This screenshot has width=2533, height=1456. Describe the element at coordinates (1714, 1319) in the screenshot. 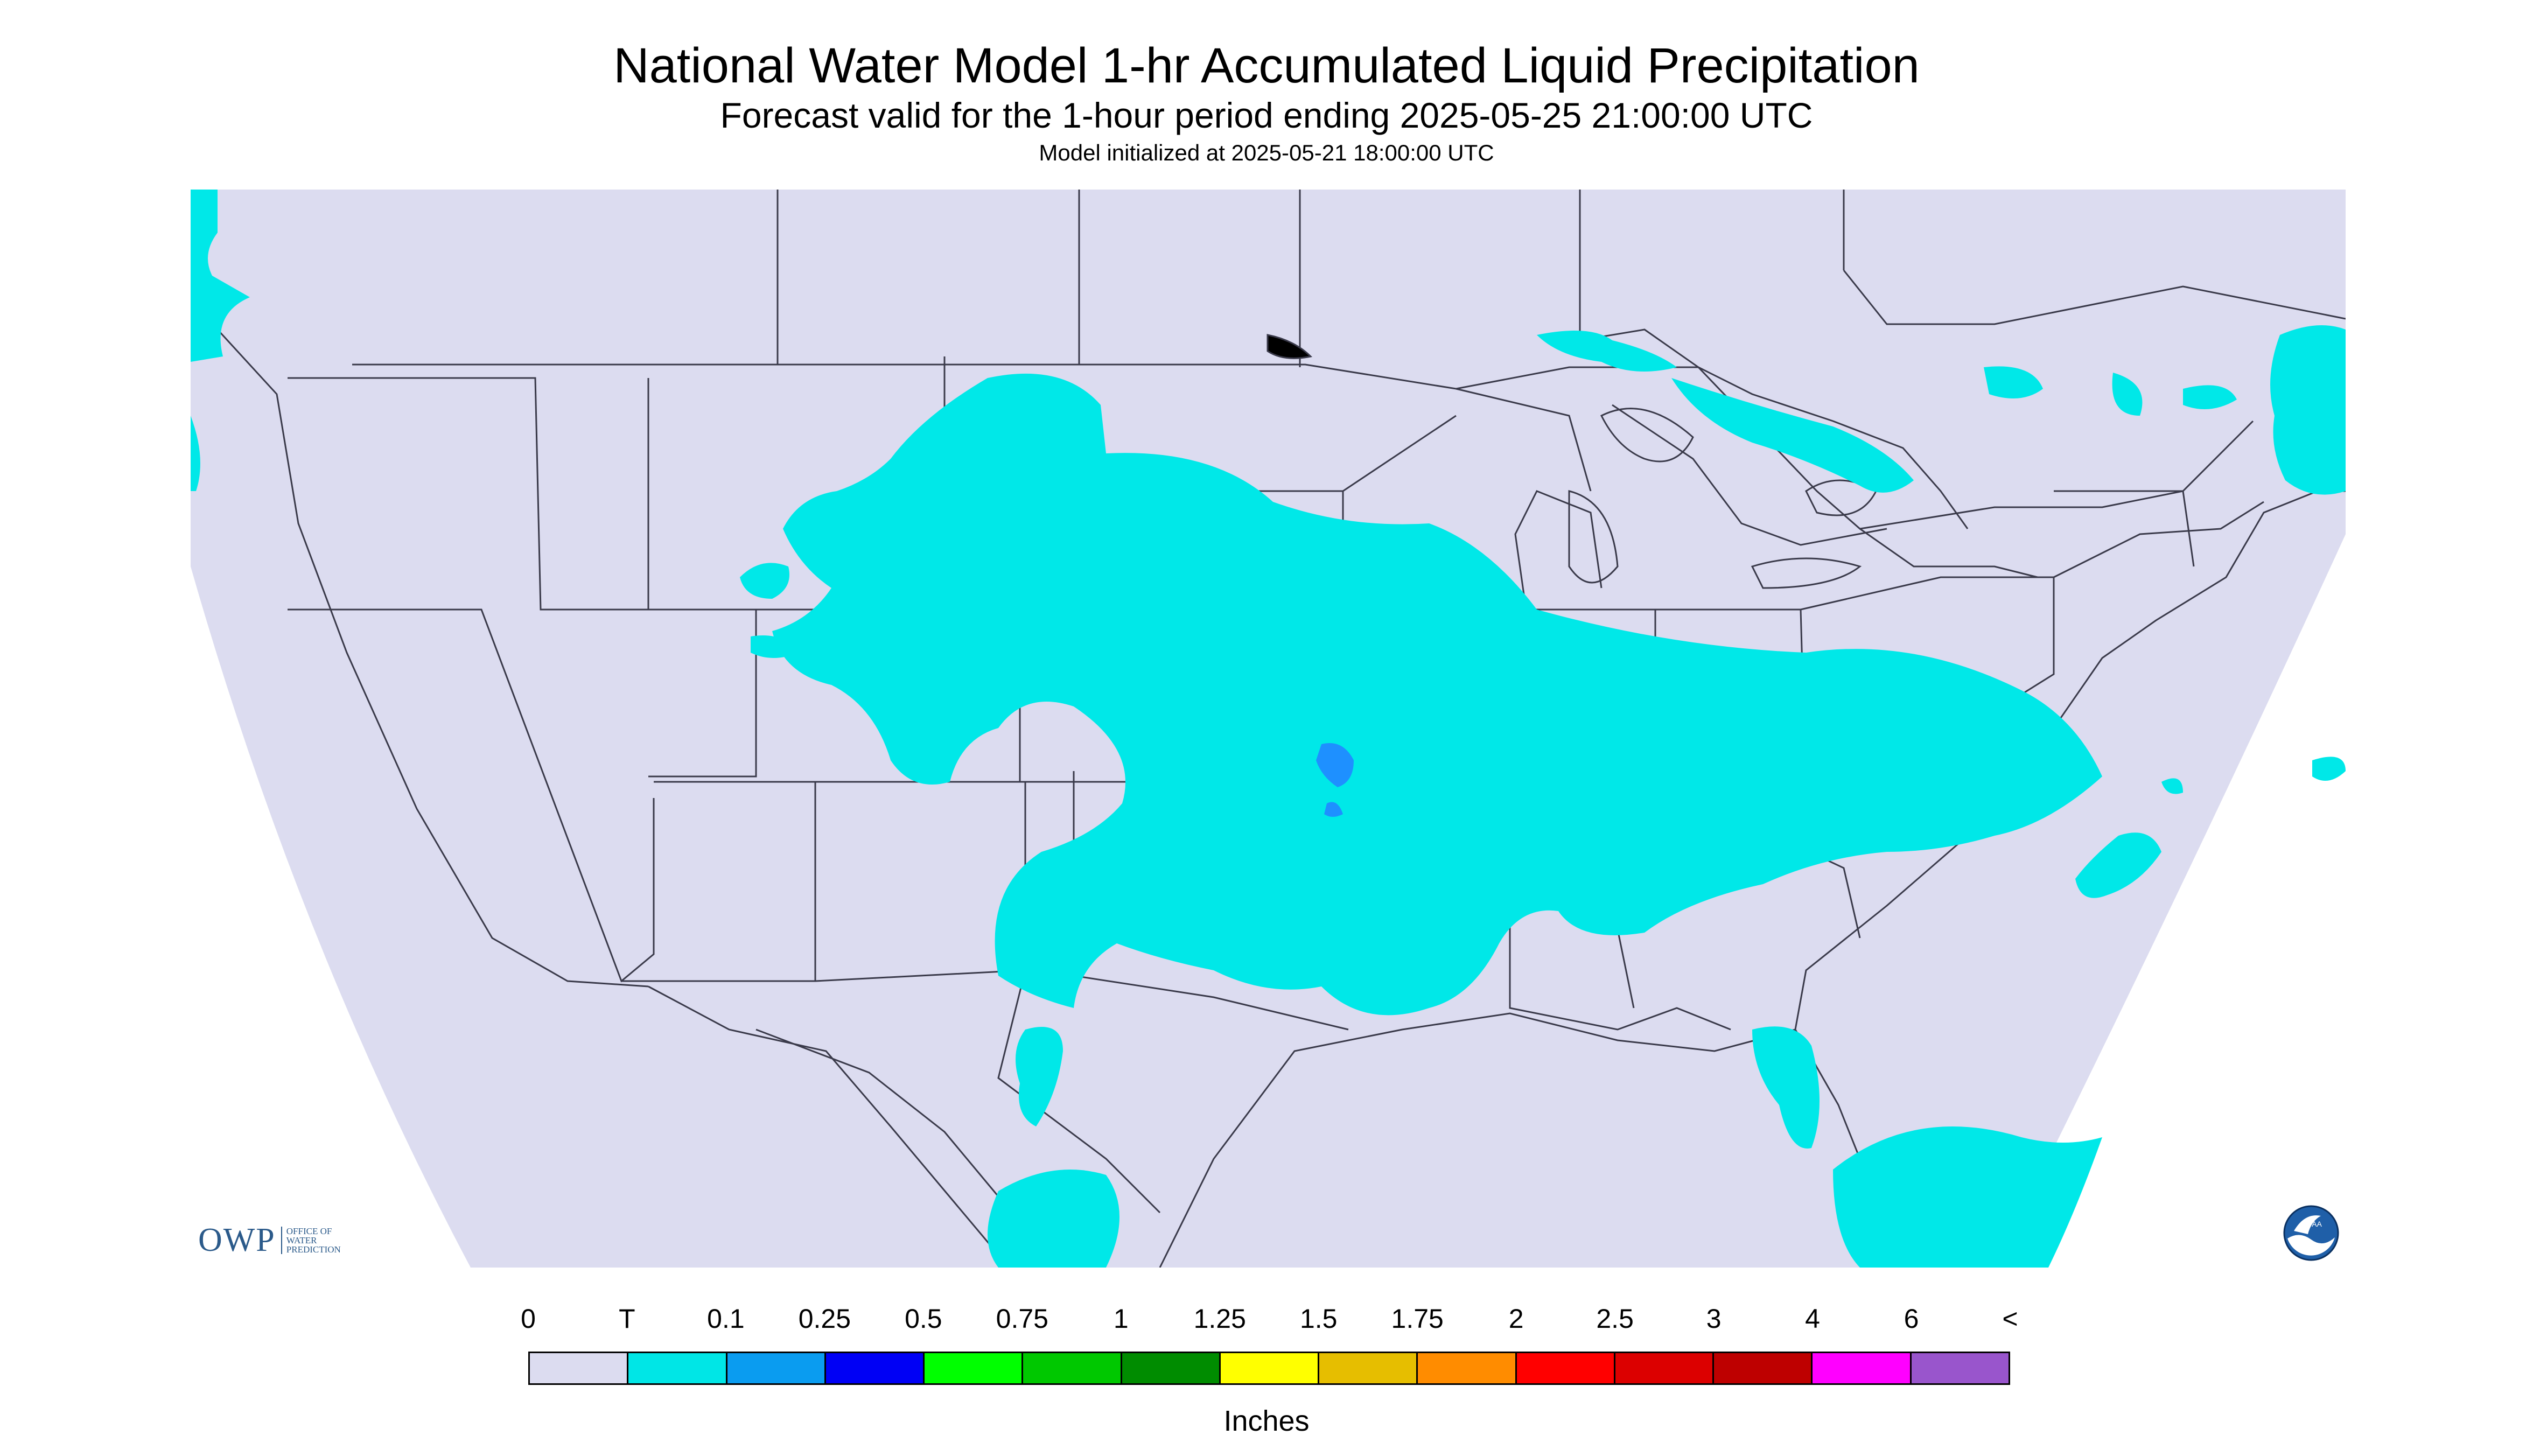

I see `legend-label: 3` at that location.